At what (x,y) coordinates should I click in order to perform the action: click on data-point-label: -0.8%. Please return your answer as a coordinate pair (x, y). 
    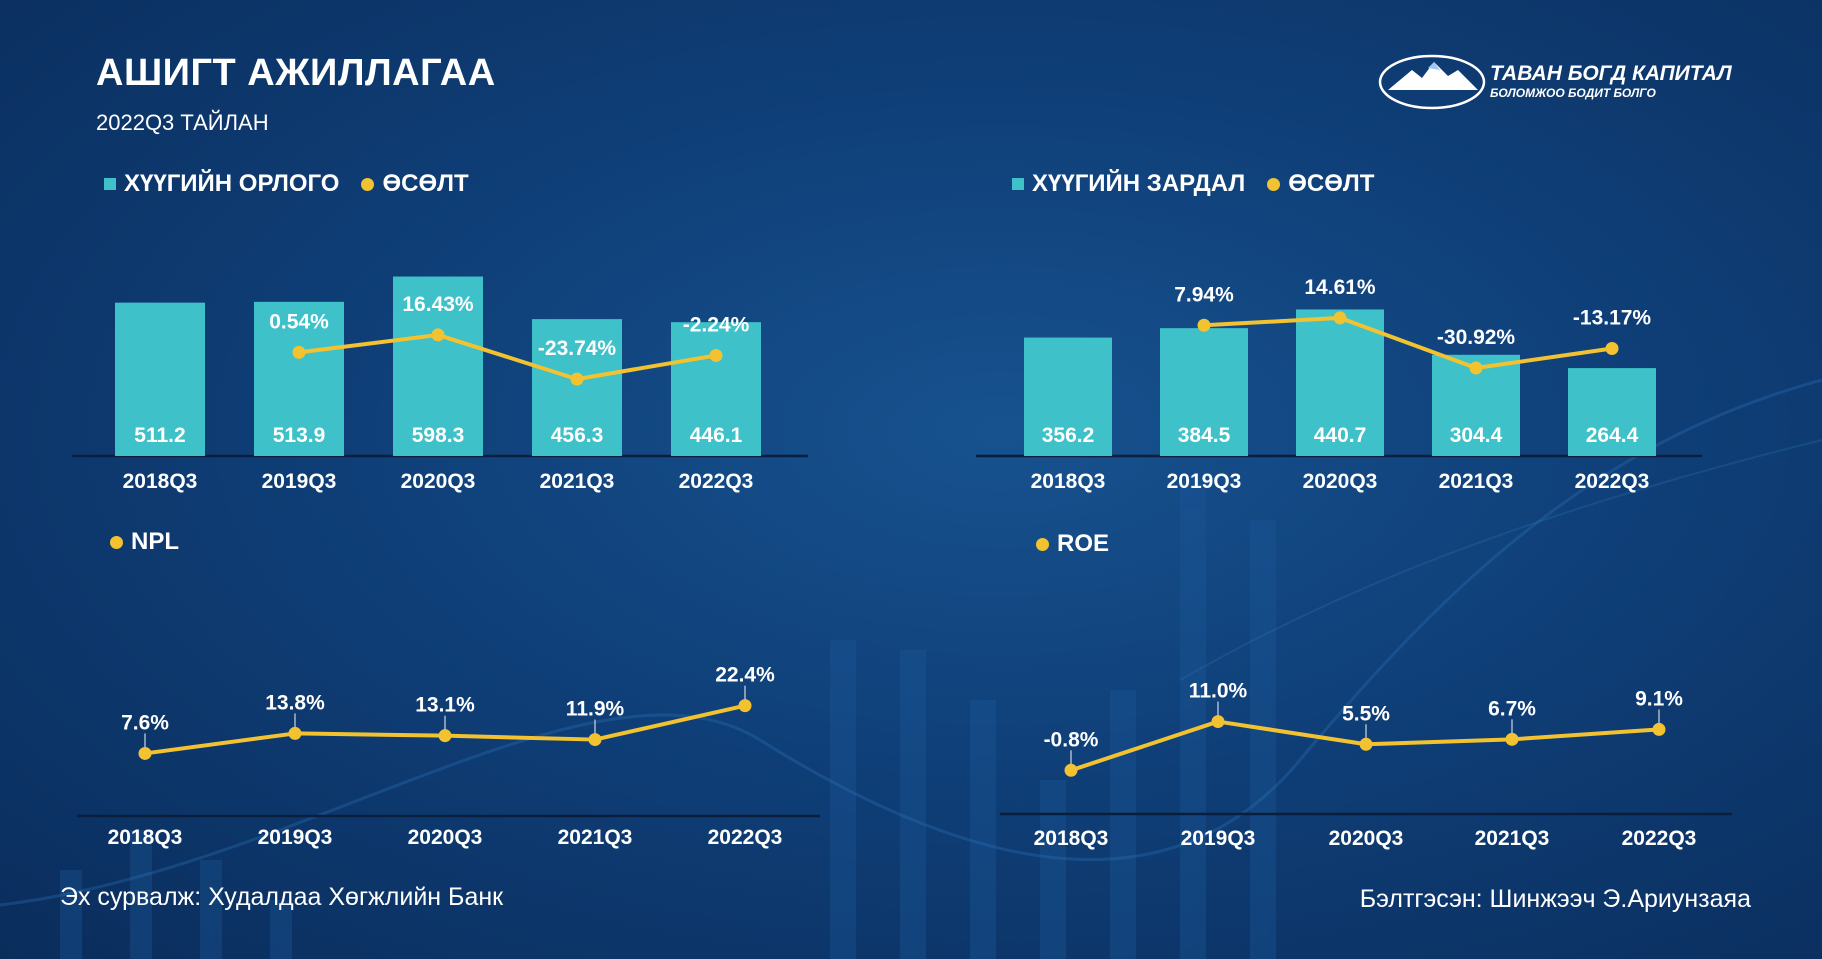
    Looking at the image, I should click on (1071, 739).